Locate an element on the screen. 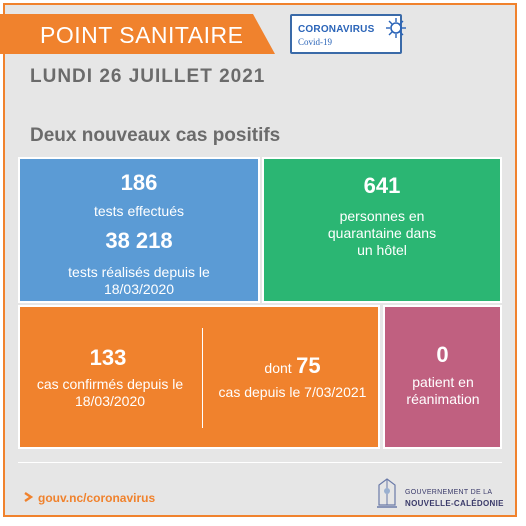 The height and width of the screenshot is (526, 526). icu-count: 0 is located at coordinates (442, 354).